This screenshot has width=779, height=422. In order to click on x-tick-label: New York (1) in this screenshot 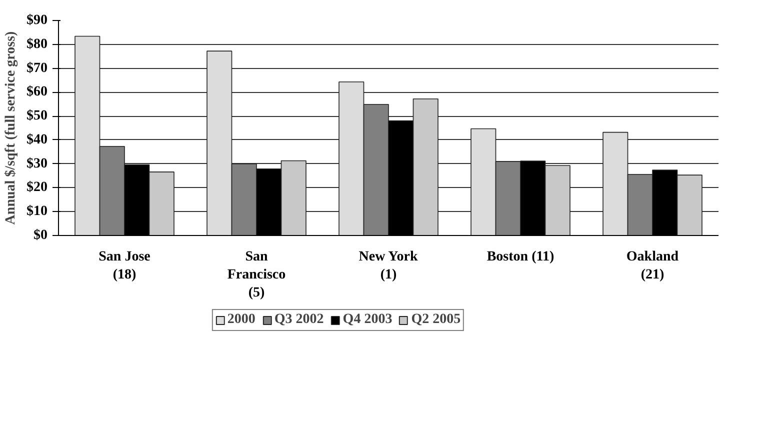, I will do `click(388, 266)`.